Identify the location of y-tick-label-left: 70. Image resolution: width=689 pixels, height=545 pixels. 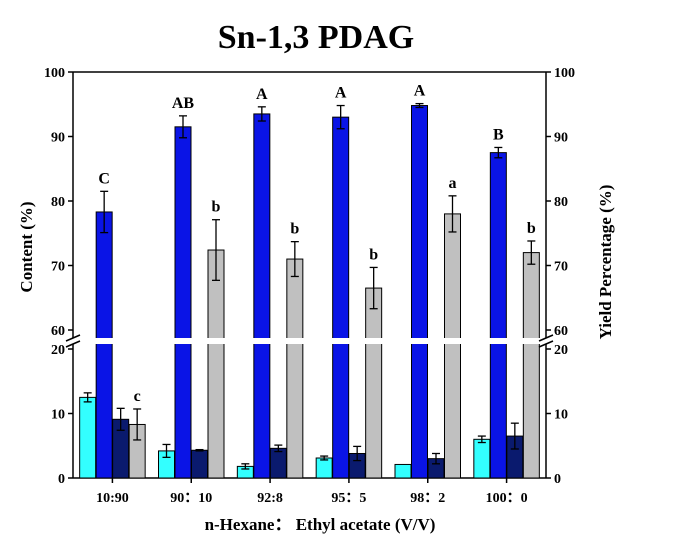
(58, 267).